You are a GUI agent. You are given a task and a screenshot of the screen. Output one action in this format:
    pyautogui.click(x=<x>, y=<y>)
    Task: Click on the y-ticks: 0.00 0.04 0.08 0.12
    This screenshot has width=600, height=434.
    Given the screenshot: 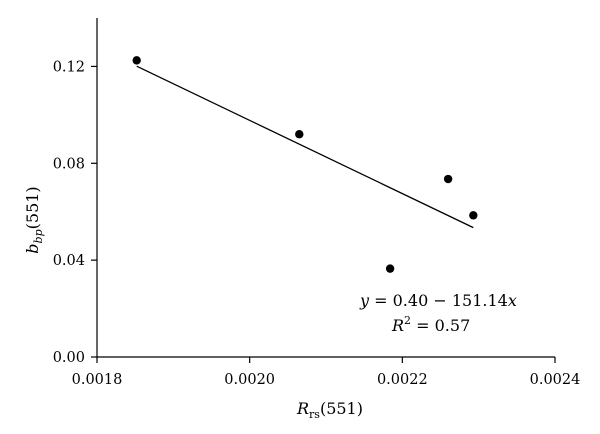 What is the action you would take?
    pyautogui.click(x=75, y=212)
    